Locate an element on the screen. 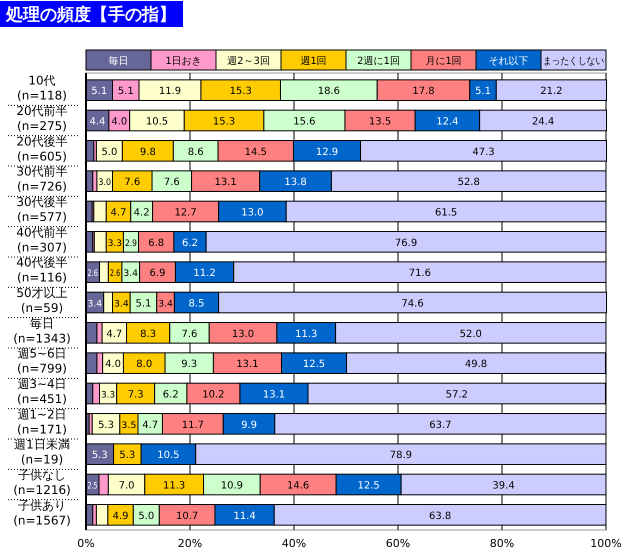 This screenshot has height=549, width=621. data-label: 3.3 is located at coordinates (115, 243).